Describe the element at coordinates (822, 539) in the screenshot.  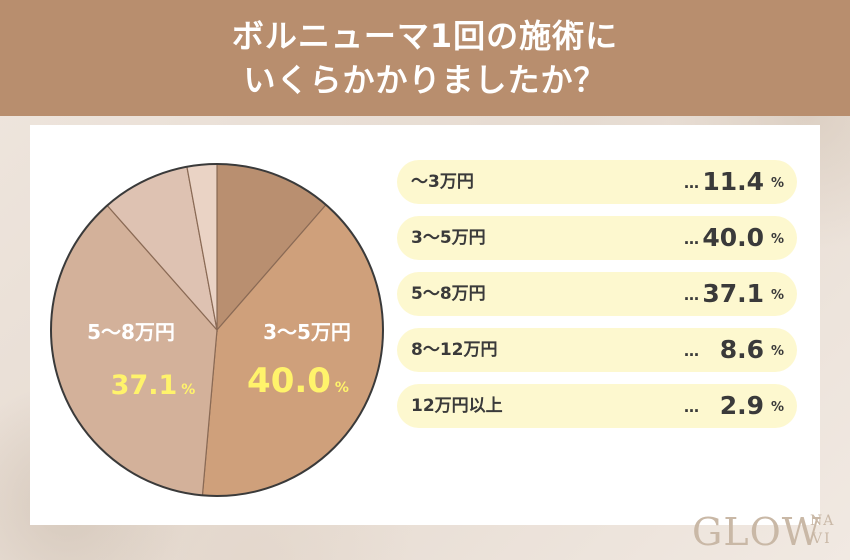
I see `logo-sub-text-2: VI` at that location.